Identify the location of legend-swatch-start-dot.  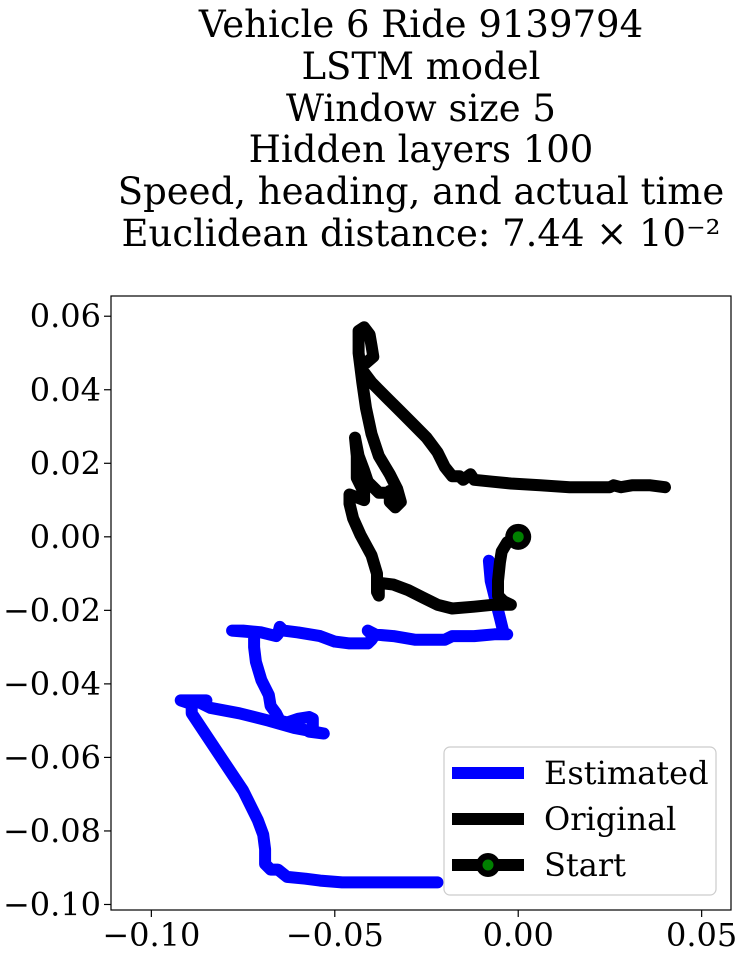
(488, 865).